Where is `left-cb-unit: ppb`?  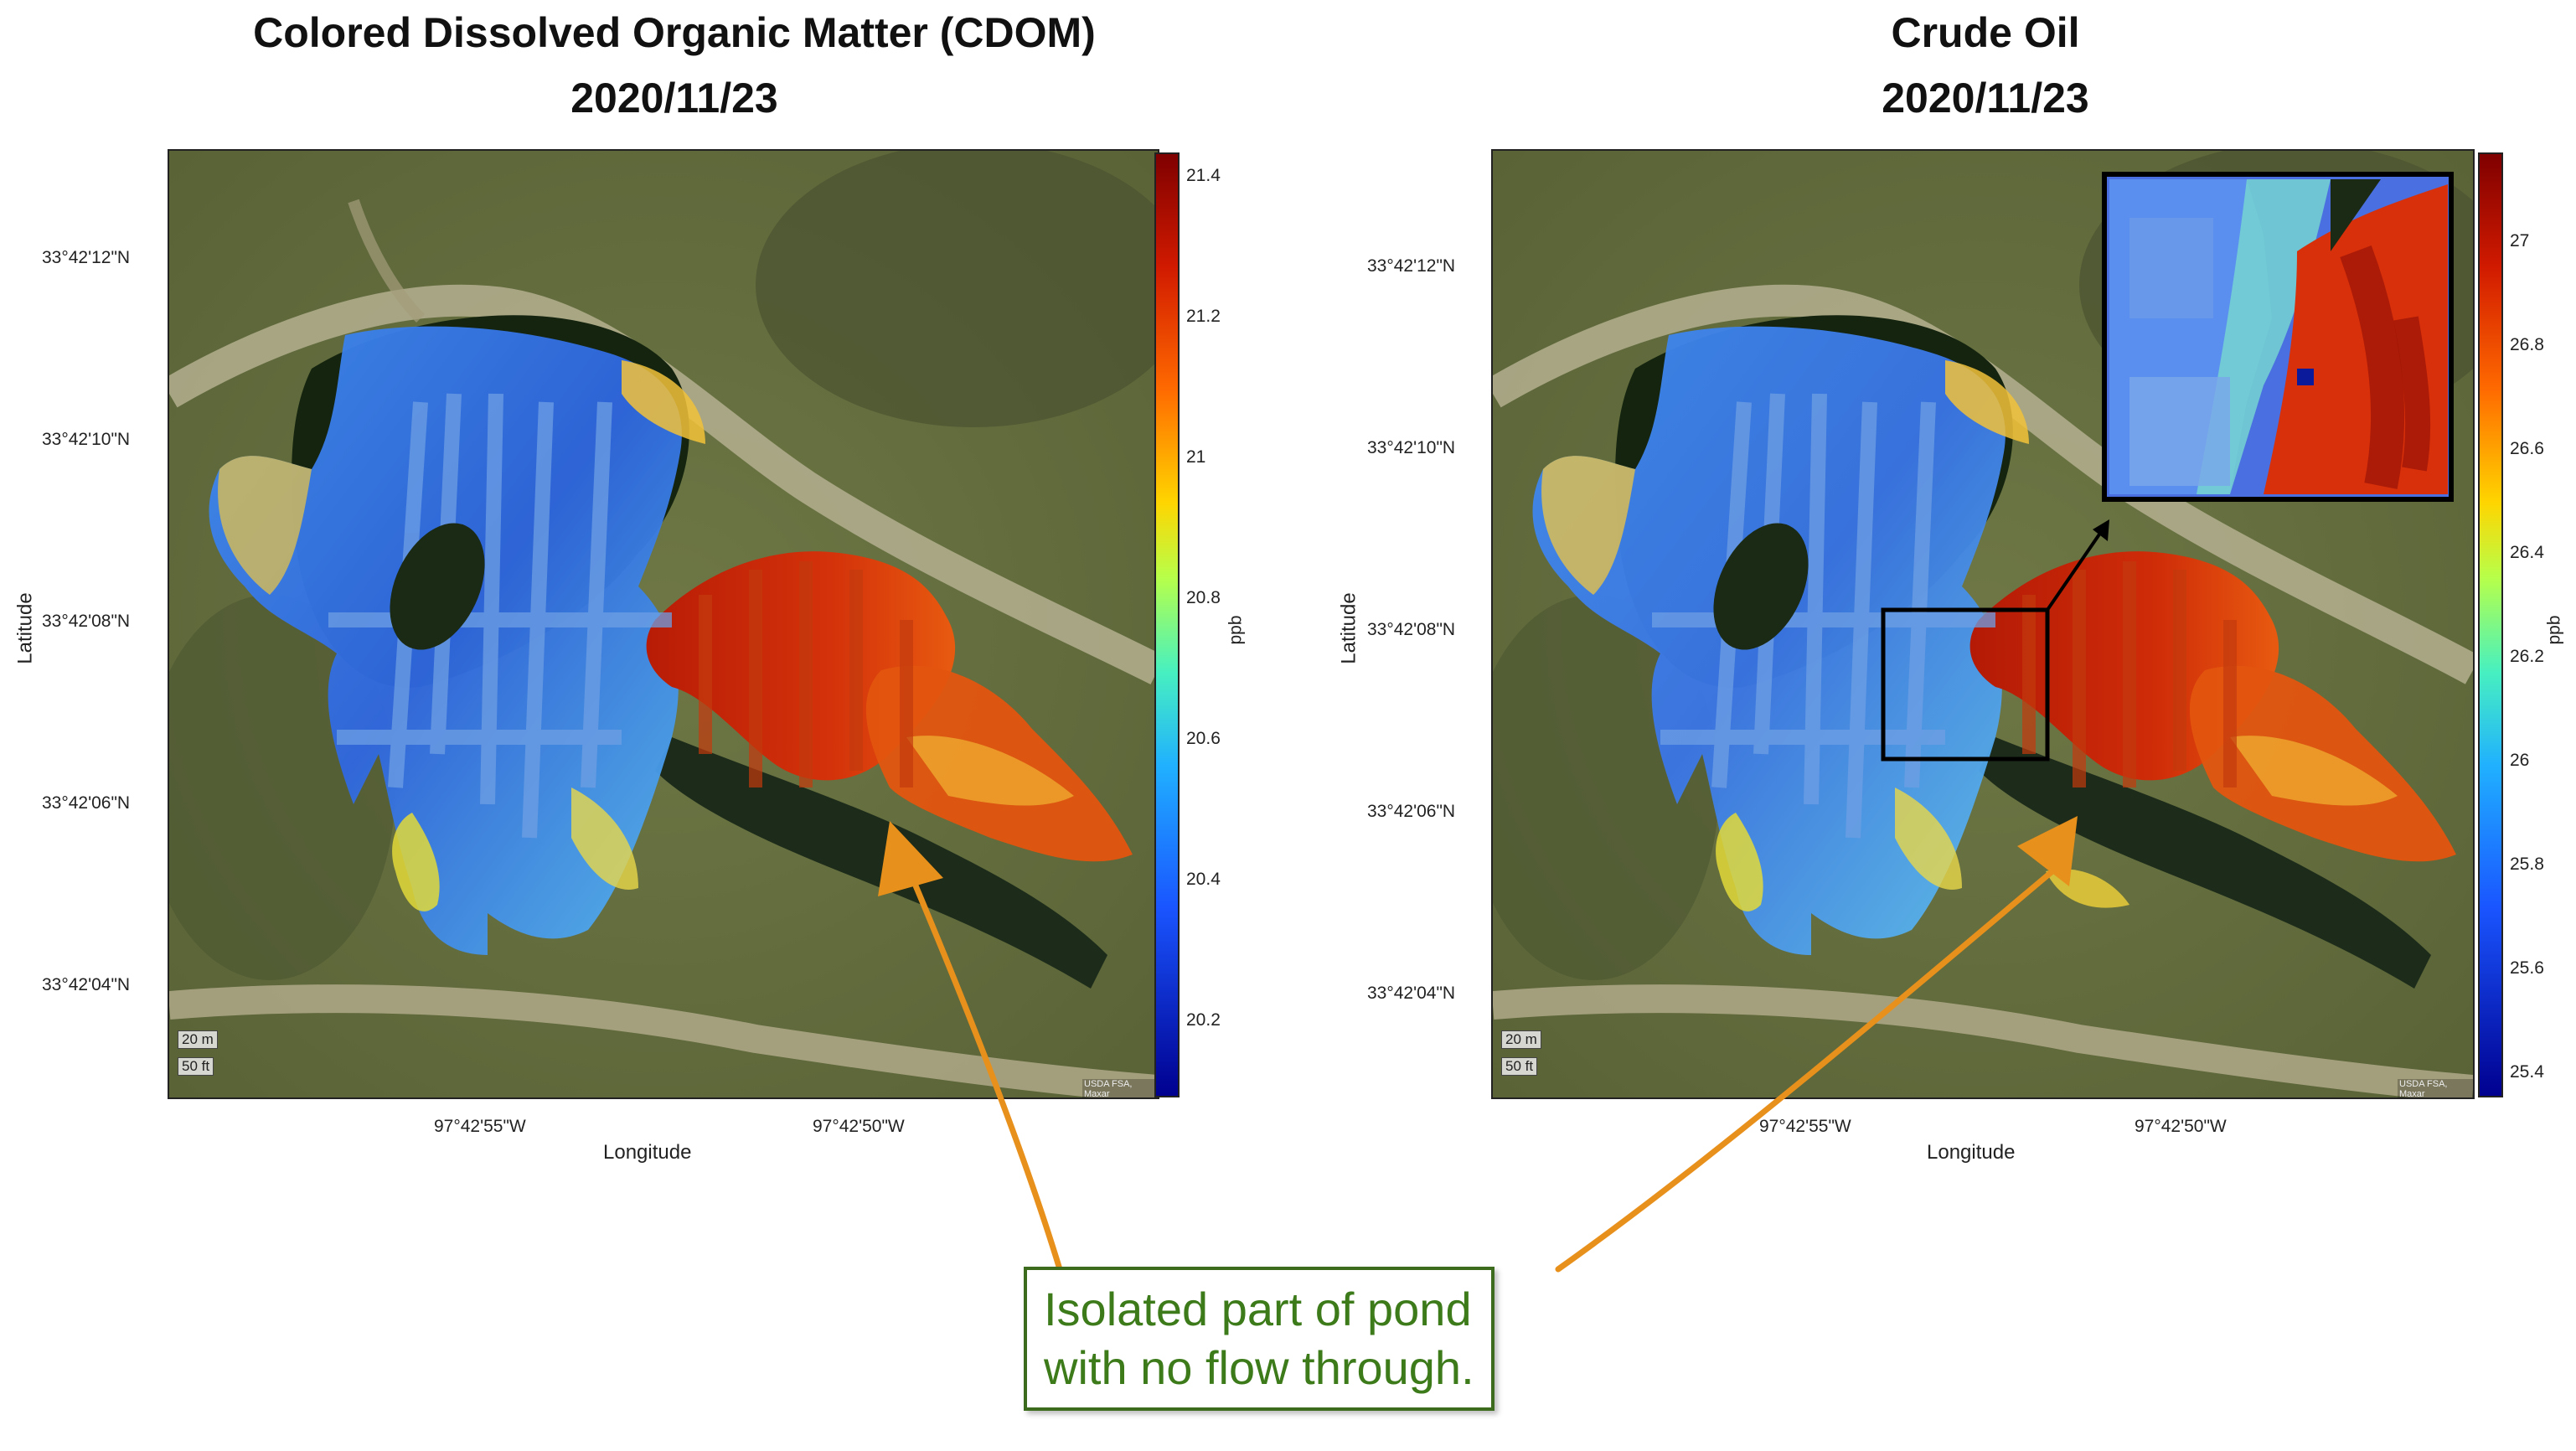
left-cb-unit: ppb is located at coordinates (1236, 630).